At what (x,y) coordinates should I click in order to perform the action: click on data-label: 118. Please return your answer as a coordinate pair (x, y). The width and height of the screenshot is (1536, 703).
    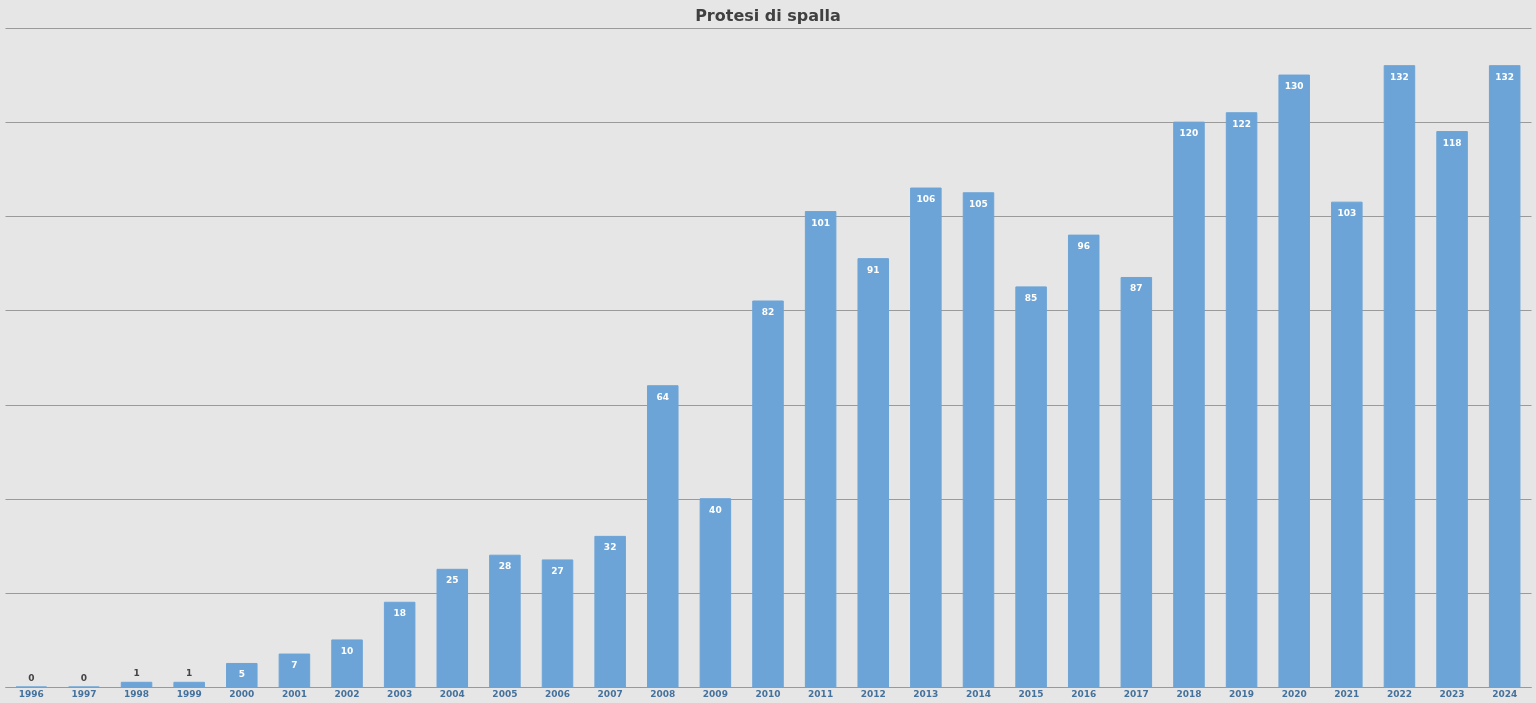
    Looking at the image, I should click on (1452, 142).